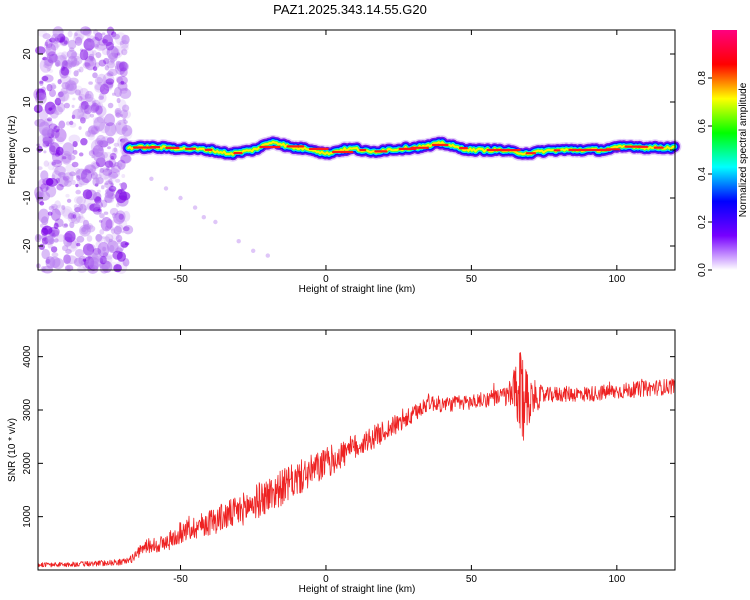 The width and height of the screenshot is (750, 600). What do you see at coordinates (702, 78) in the screenshot?
I see `colorbar-tick-label: 0.8` at bounding box center [702, 78].